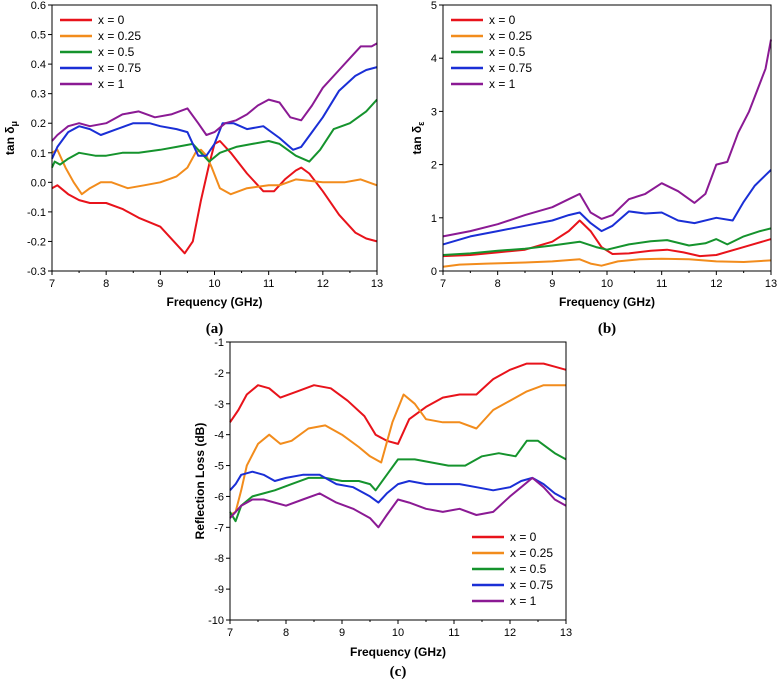 This screenshot has width=779, height=681. What do you see at coordinates (38, 124) in the screenshot?
I see `y-tick-label: 0.2` at bounding box center [38, 124].